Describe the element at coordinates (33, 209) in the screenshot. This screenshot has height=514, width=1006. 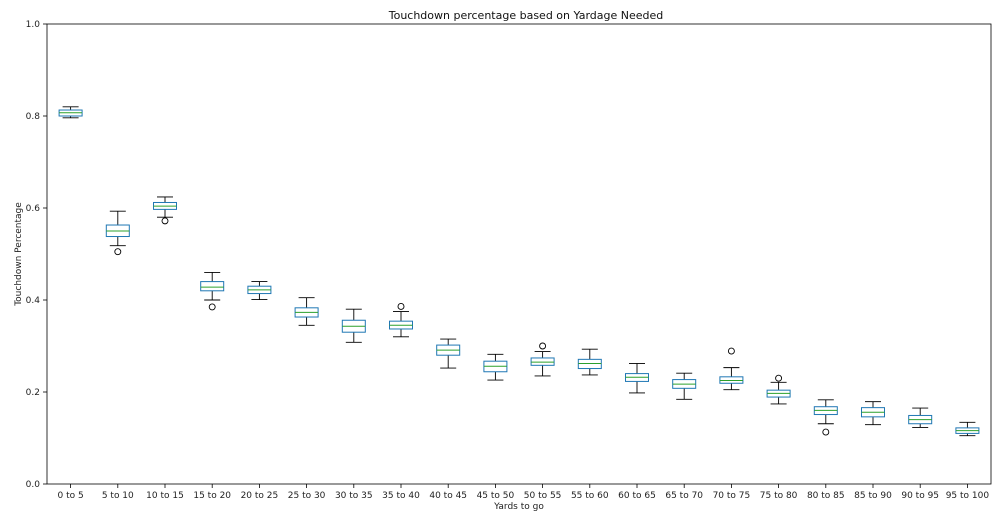
I see `y-tick-label: 0.6` at that location.